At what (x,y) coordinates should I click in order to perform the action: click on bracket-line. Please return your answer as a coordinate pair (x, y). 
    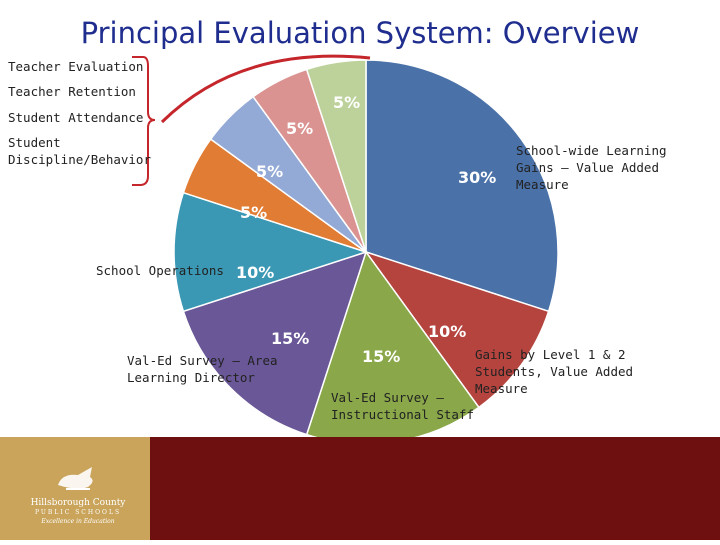
    Looking at the image, I should click on (144, 121).